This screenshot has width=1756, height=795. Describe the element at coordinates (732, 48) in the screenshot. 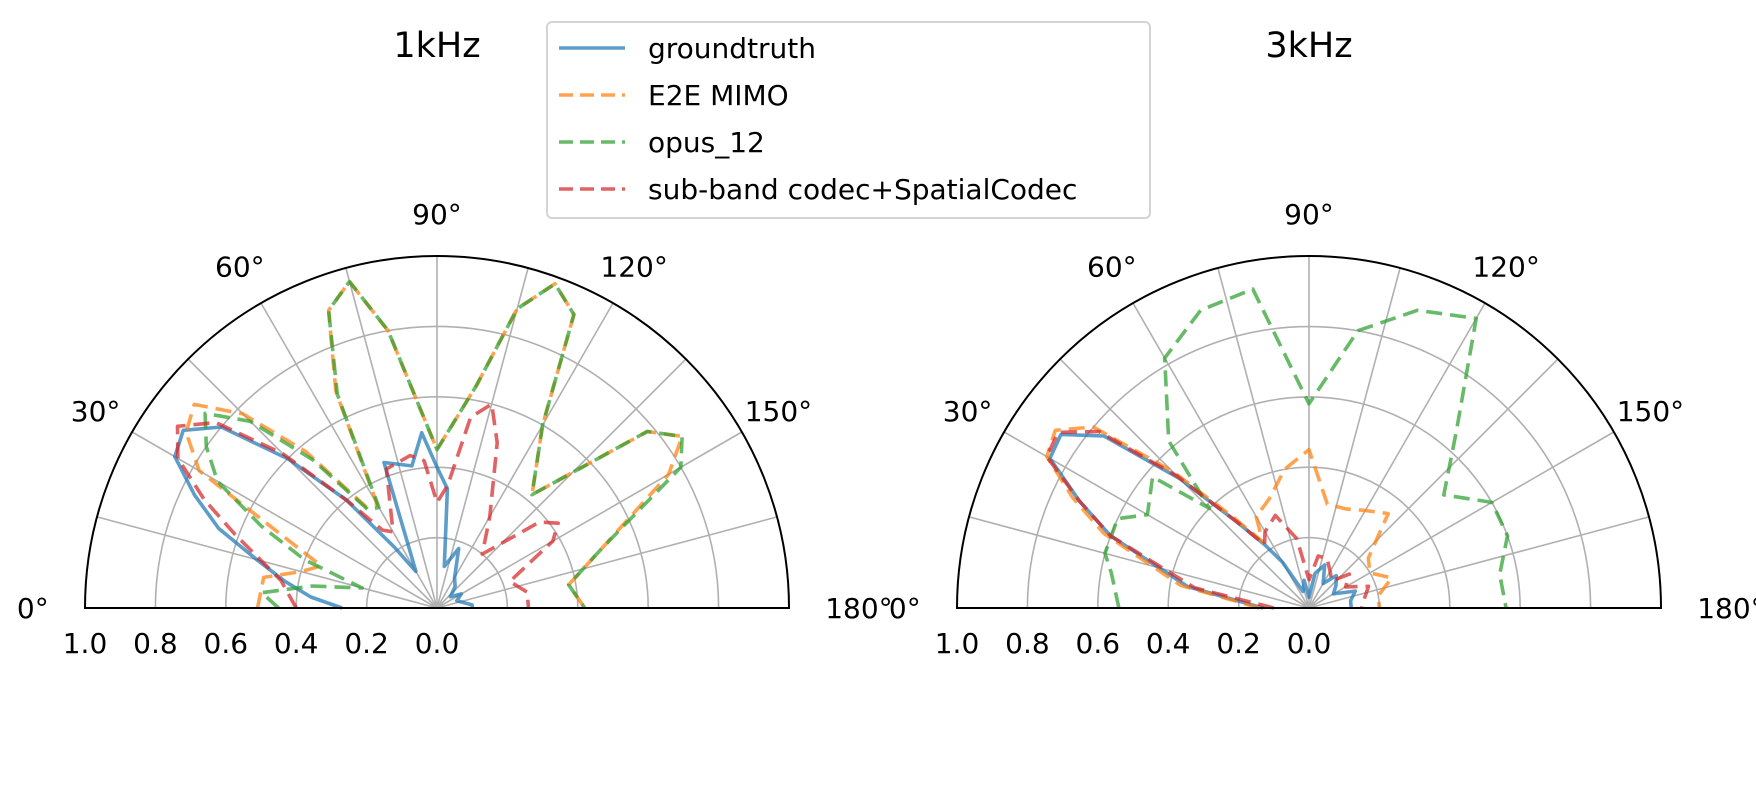

I see `legend-label-groundtruth: groundtruth` at that location.